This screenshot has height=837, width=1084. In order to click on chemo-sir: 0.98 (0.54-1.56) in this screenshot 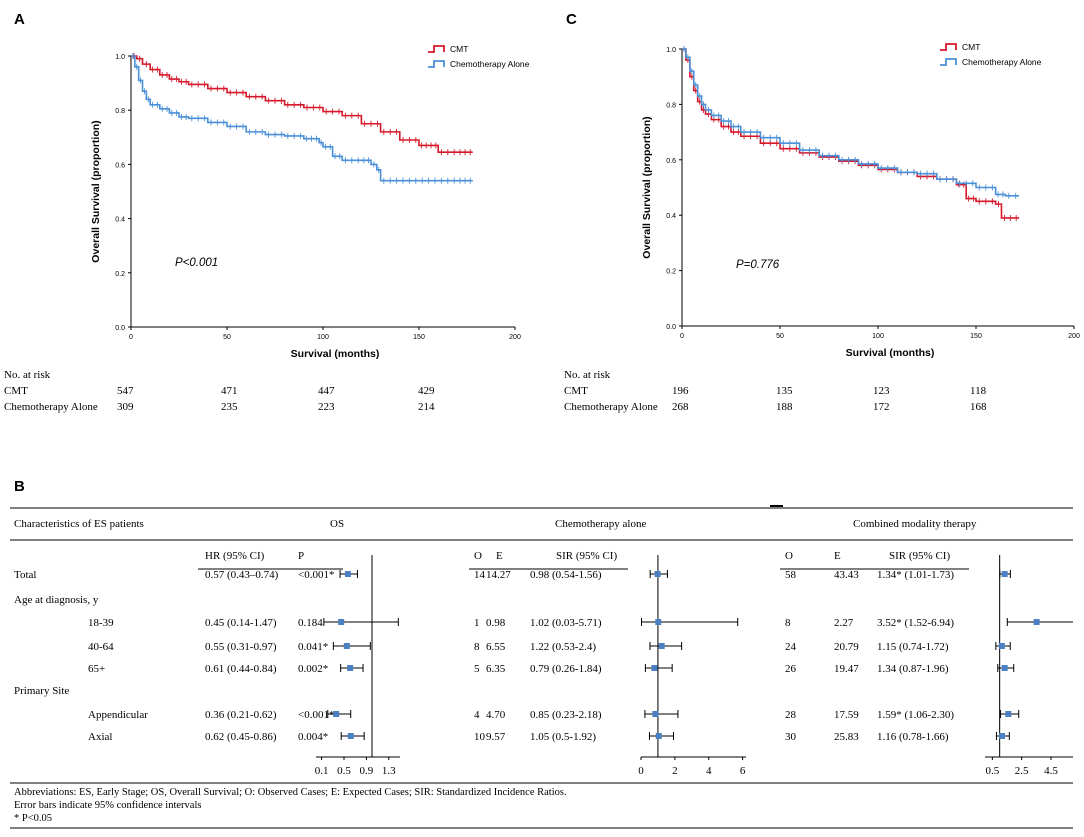, I will do `click(566, 575)`.